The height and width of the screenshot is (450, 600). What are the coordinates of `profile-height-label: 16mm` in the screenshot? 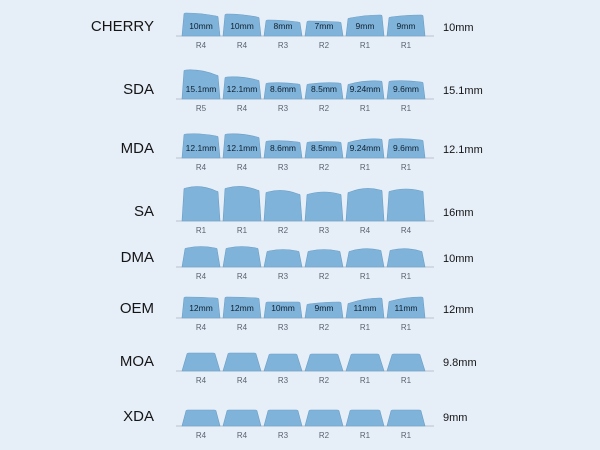 It's located at (458, 213).